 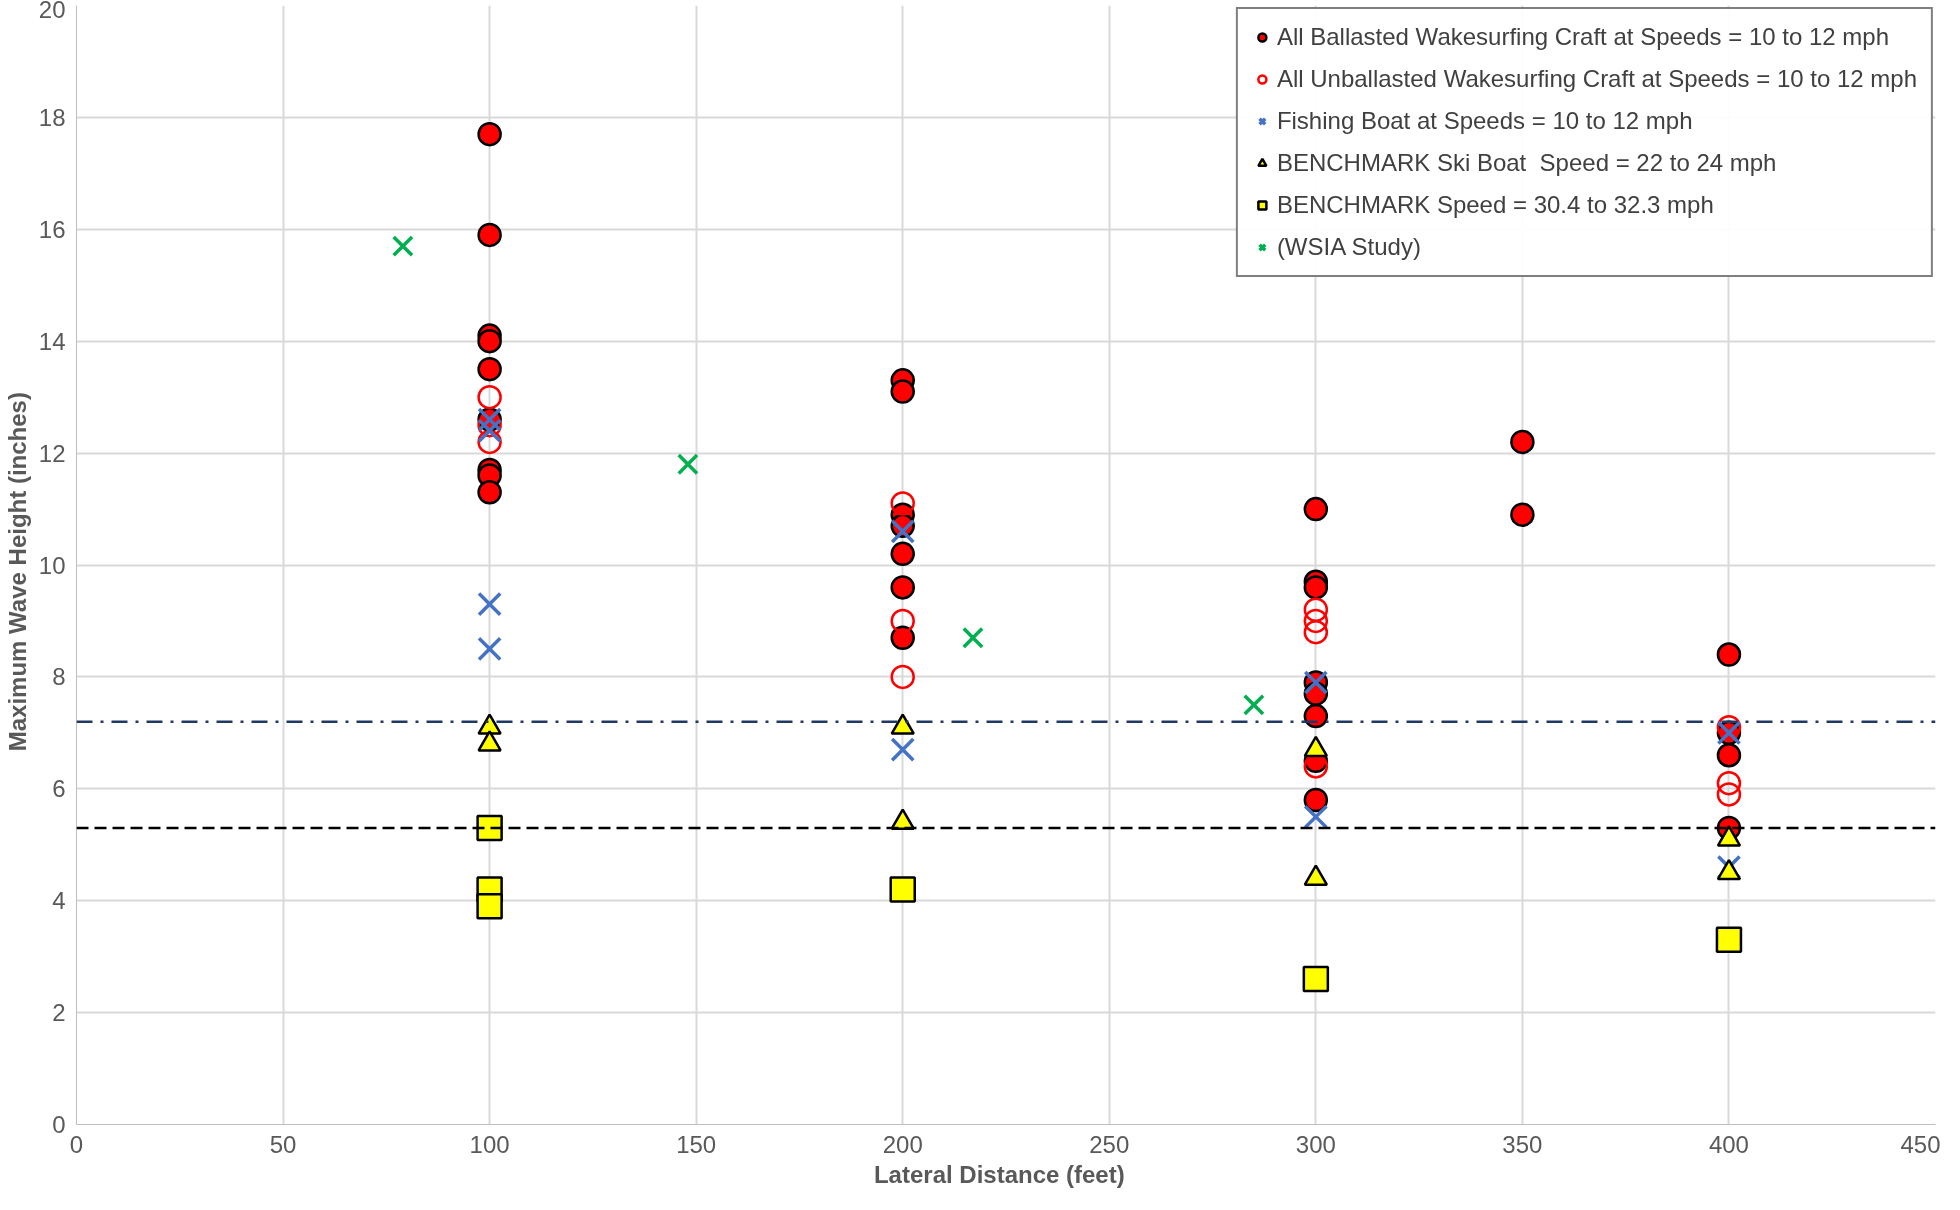 I want to click on y-tick-label: 18, so click(x=52, y=117).